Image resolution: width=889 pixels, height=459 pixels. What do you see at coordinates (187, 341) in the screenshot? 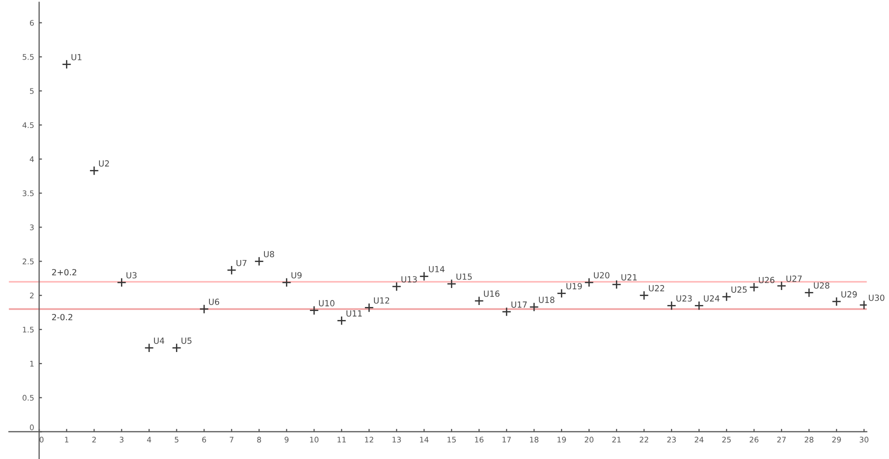
I see `annotation: U5` at bounding box center [187, 341].